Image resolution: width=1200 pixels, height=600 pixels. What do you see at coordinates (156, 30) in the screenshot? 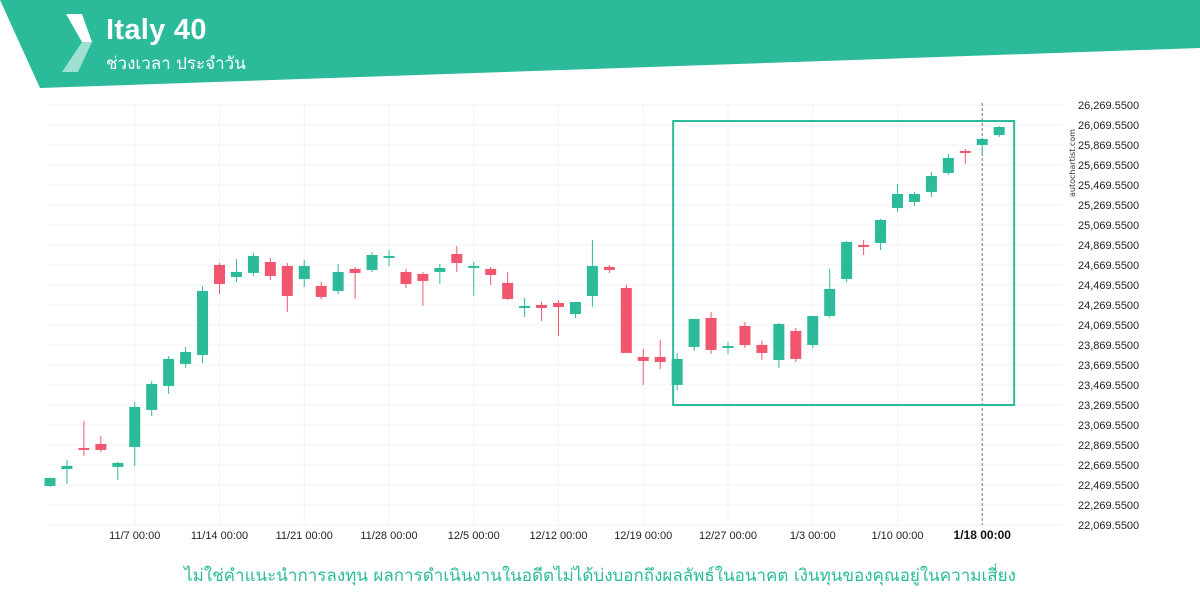
I see `page-title: Italy 40` at bounding box center [156, 30].